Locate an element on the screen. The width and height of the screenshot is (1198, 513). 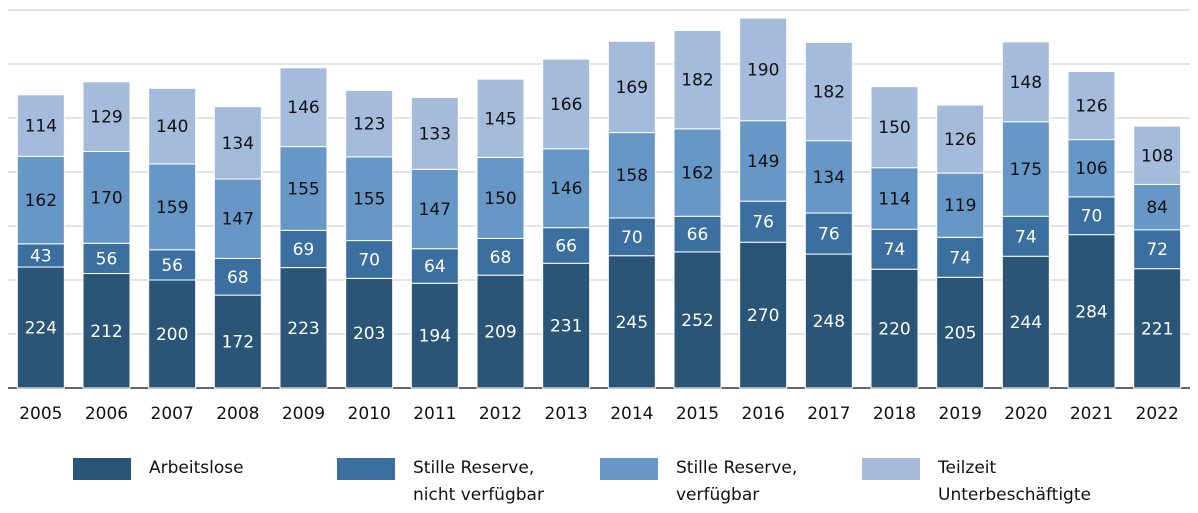
data-label: 123 is located at coordinates (369, 125).